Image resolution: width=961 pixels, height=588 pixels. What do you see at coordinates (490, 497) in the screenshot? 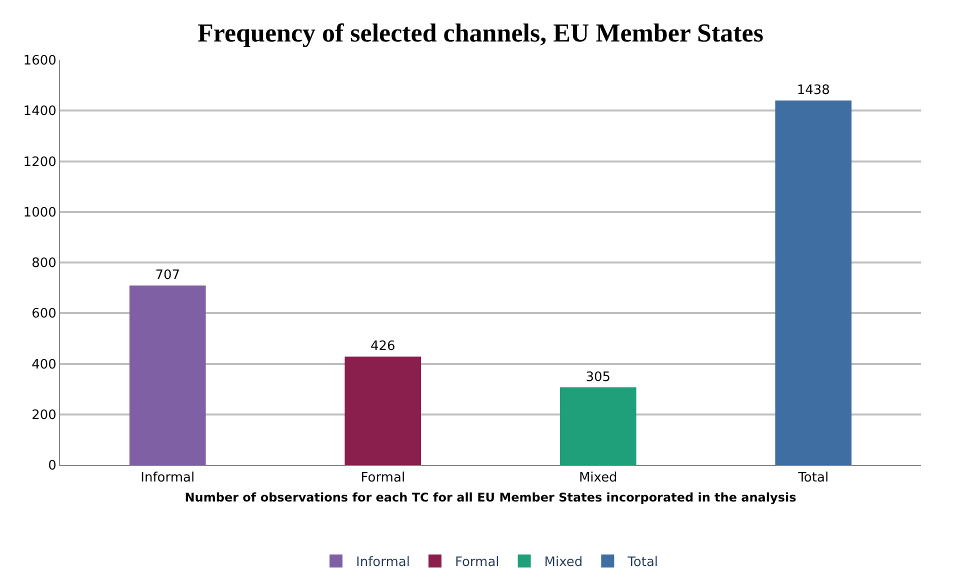
I see `x-axis-title: Number of observations for each TC for all EU Member States incorporated in the analysis` at bounding box center [490, 497].